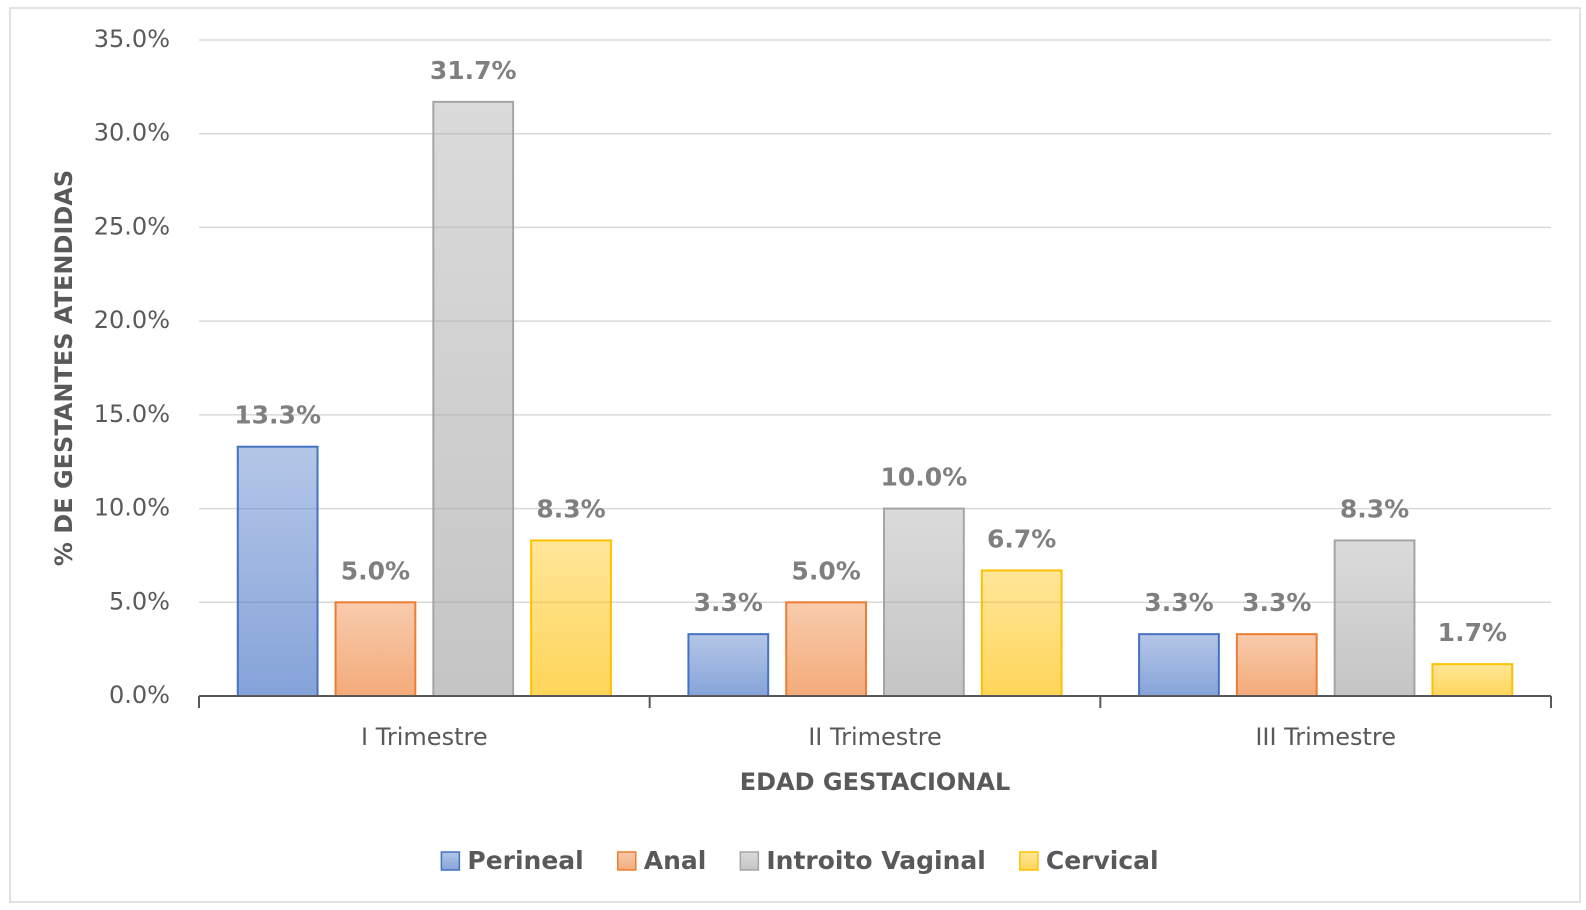  Describe the element at coordinates (473, 70) in the screenshot. I see `data-label: 31.7%` at that location.